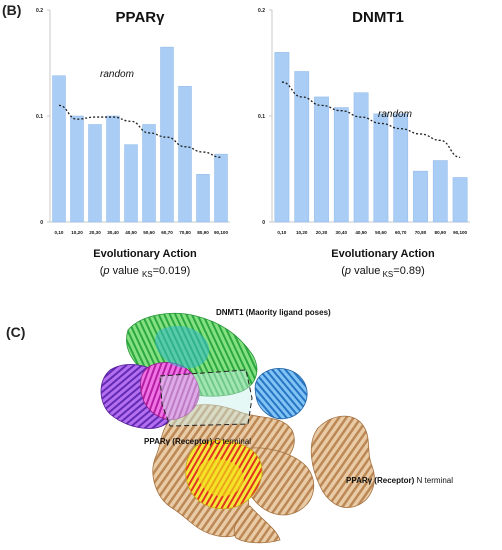 This screenshot has height=550, width=502. Describe the element at coordinates (263, 223) in the screenshot. I see `dnmt1-y-tick-label: 0` at that location.